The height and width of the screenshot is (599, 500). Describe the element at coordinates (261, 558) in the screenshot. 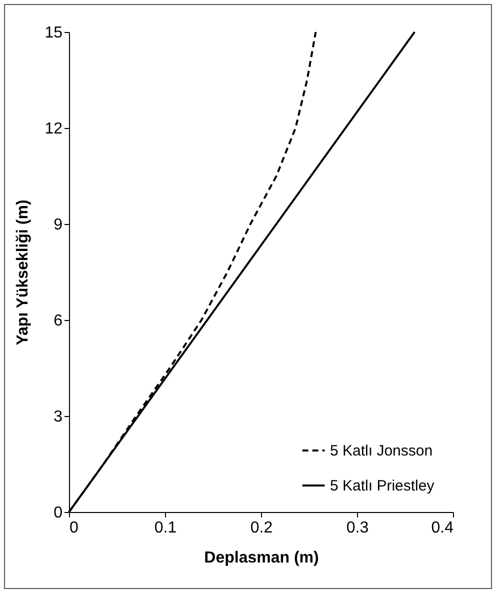

I see `x-axis-title: Deplasman (m)` at that location.